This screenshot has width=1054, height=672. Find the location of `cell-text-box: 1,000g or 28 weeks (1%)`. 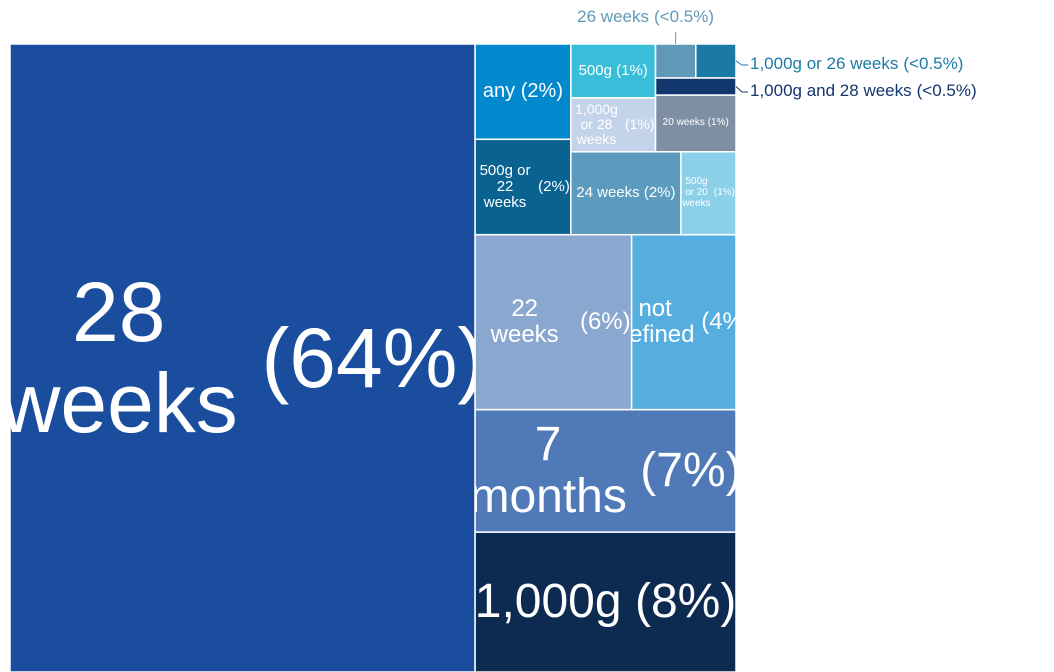

cell-text-box: 1,000g or 28 weeks (1%) is located at coordinates (613, 125).